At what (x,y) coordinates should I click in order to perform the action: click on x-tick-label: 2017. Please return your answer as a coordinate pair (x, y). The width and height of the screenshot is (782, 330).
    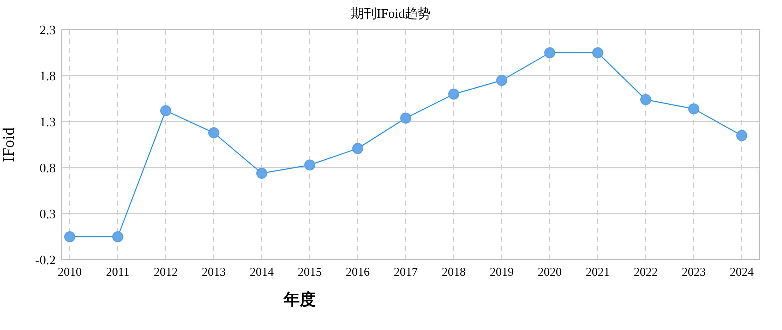
    Looking at the image, I should click on (406, 272).